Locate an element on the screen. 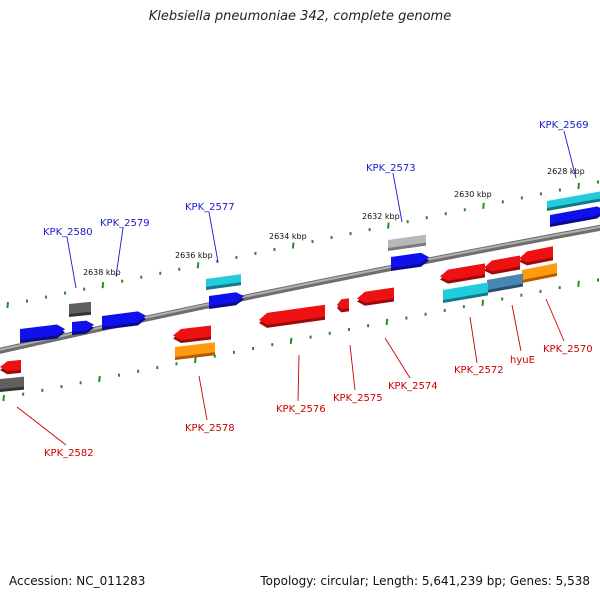  gene-kpk2573-body is located at coordinates (410, 260).